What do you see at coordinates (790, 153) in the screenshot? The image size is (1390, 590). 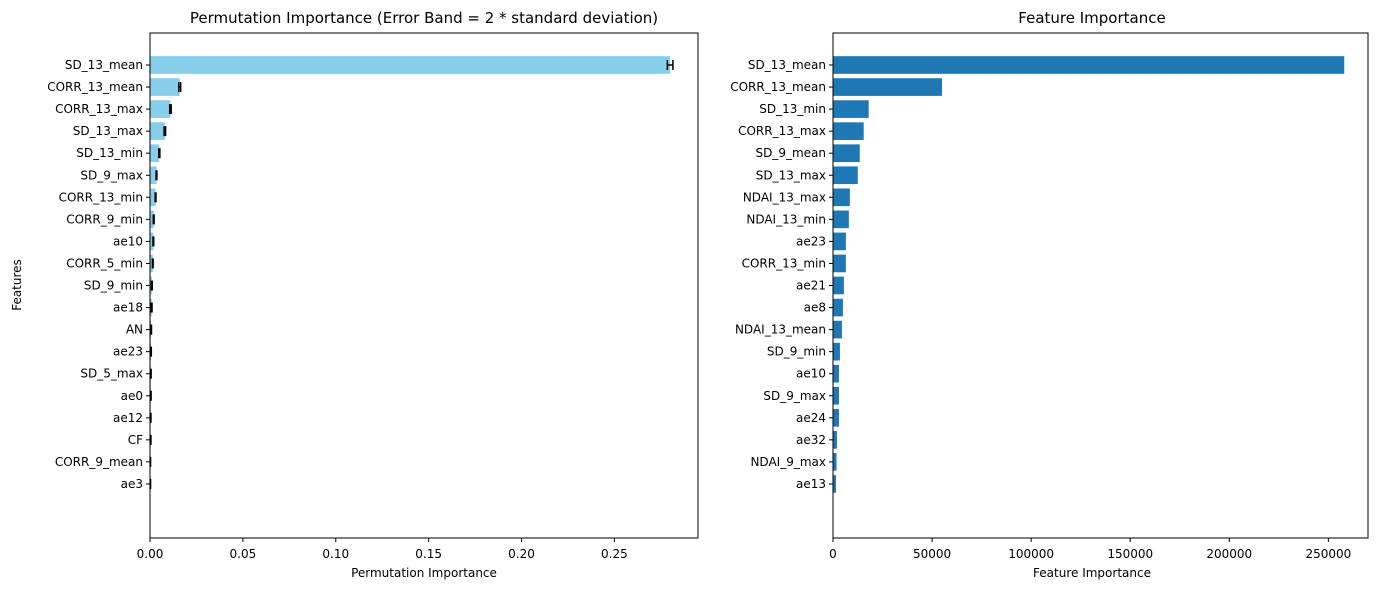 I see `feature-y-tick-label: SD_9_mean` at bounding box center [790, 153].